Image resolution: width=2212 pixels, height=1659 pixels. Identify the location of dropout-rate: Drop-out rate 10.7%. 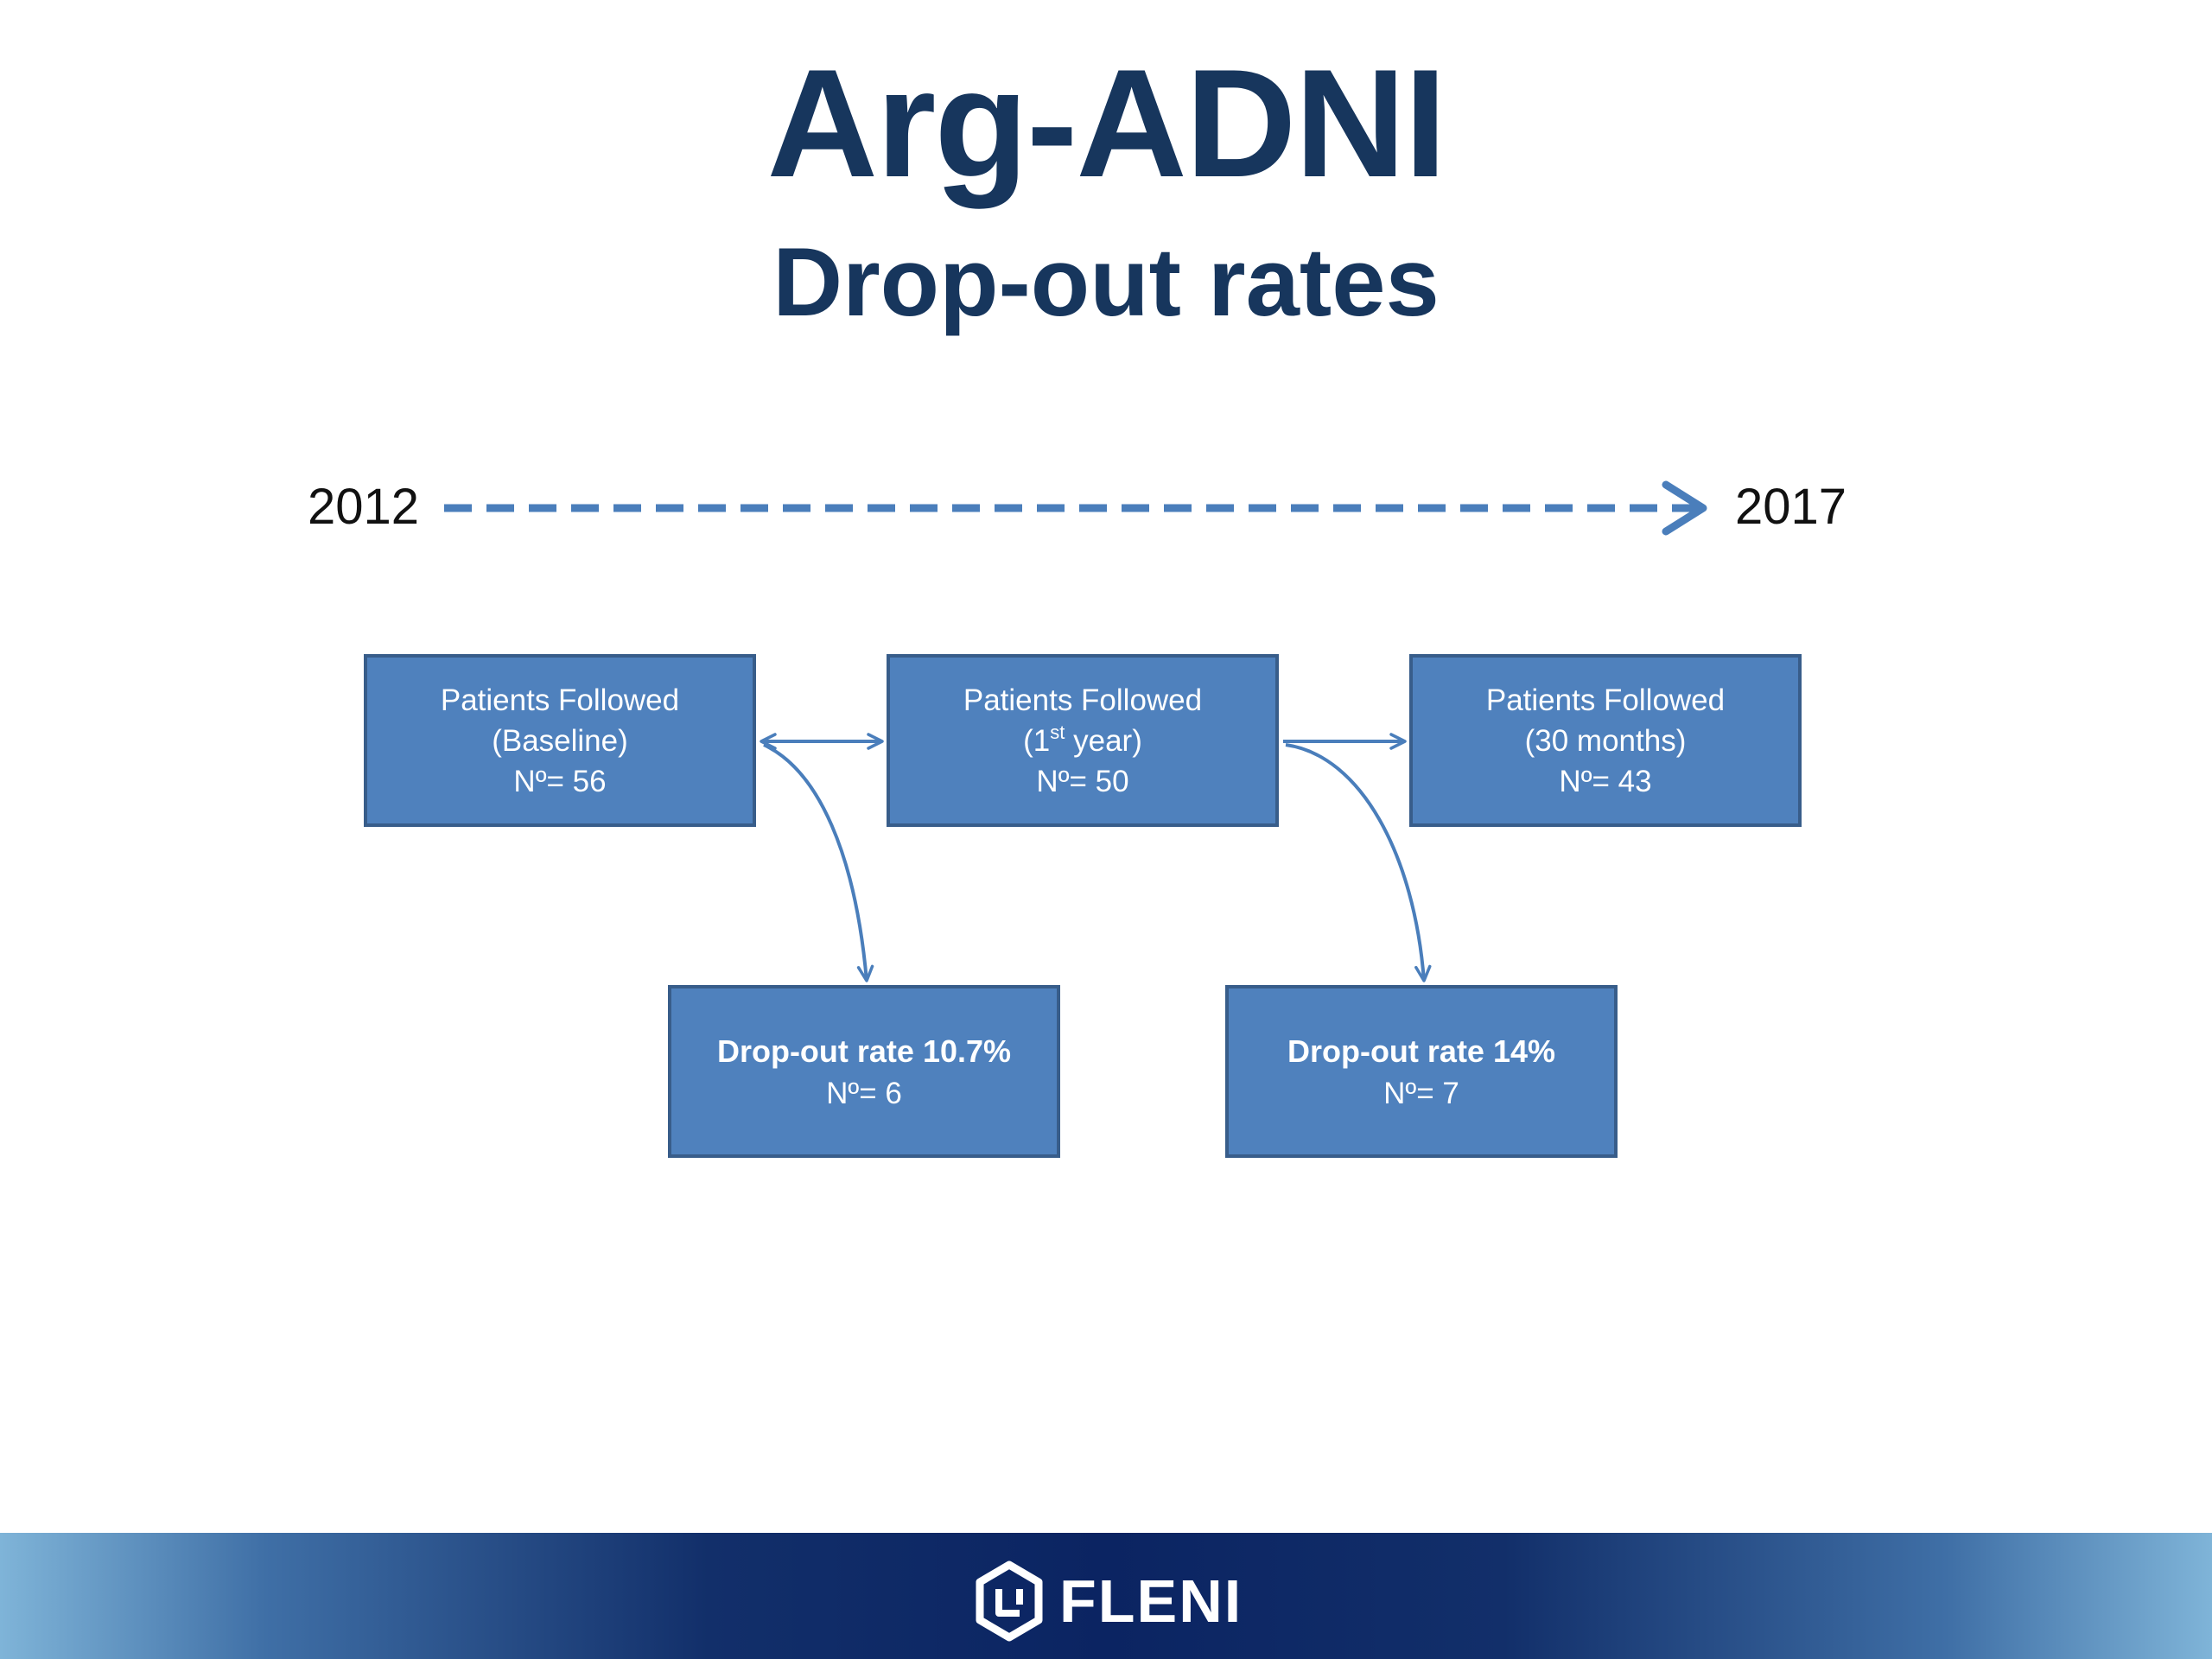
(864, 1051).